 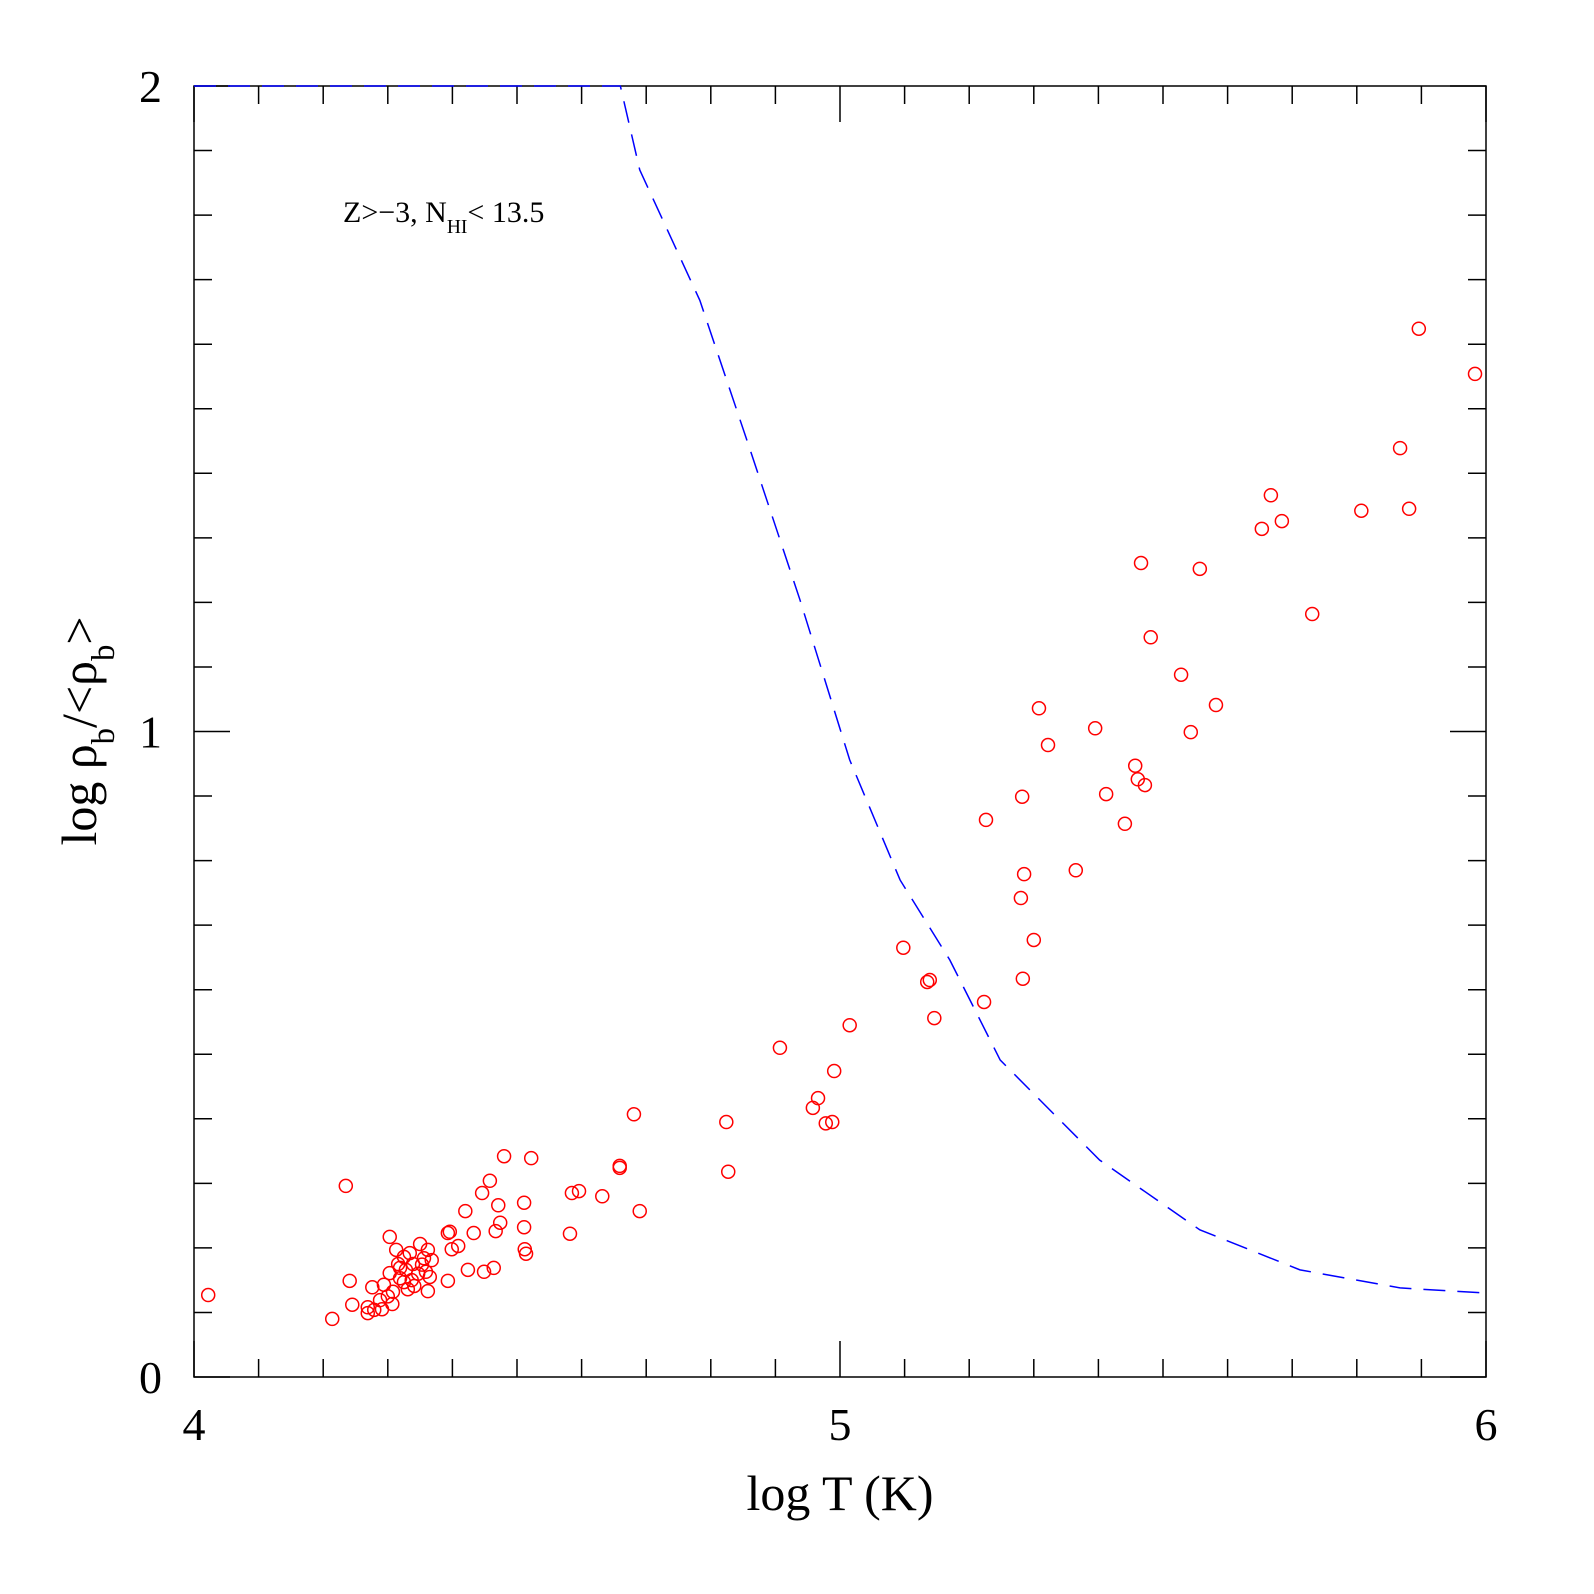 I want to click on y-tick-label: 2, so click(x=150, y=86).